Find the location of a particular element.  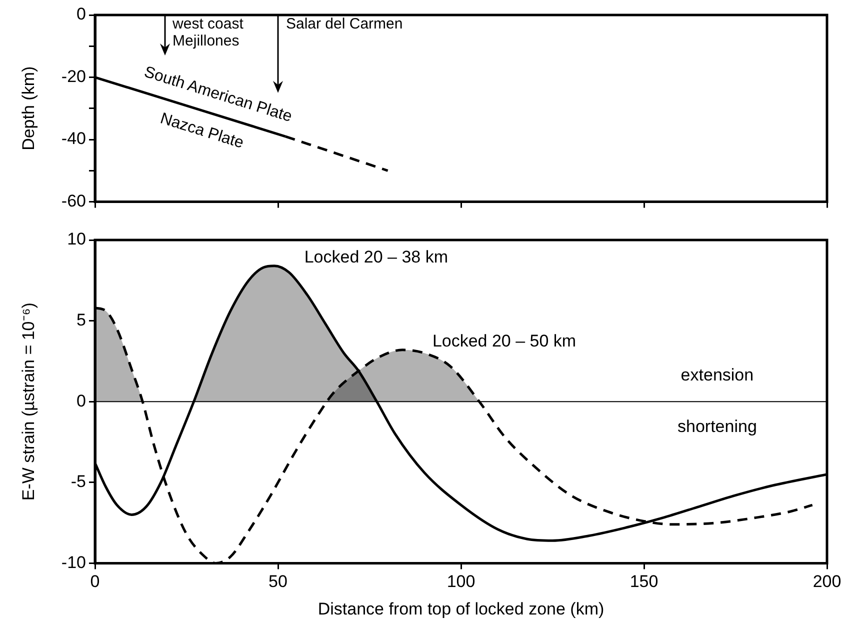

x-tick-label: 0 is located at coordinates (95, 582).